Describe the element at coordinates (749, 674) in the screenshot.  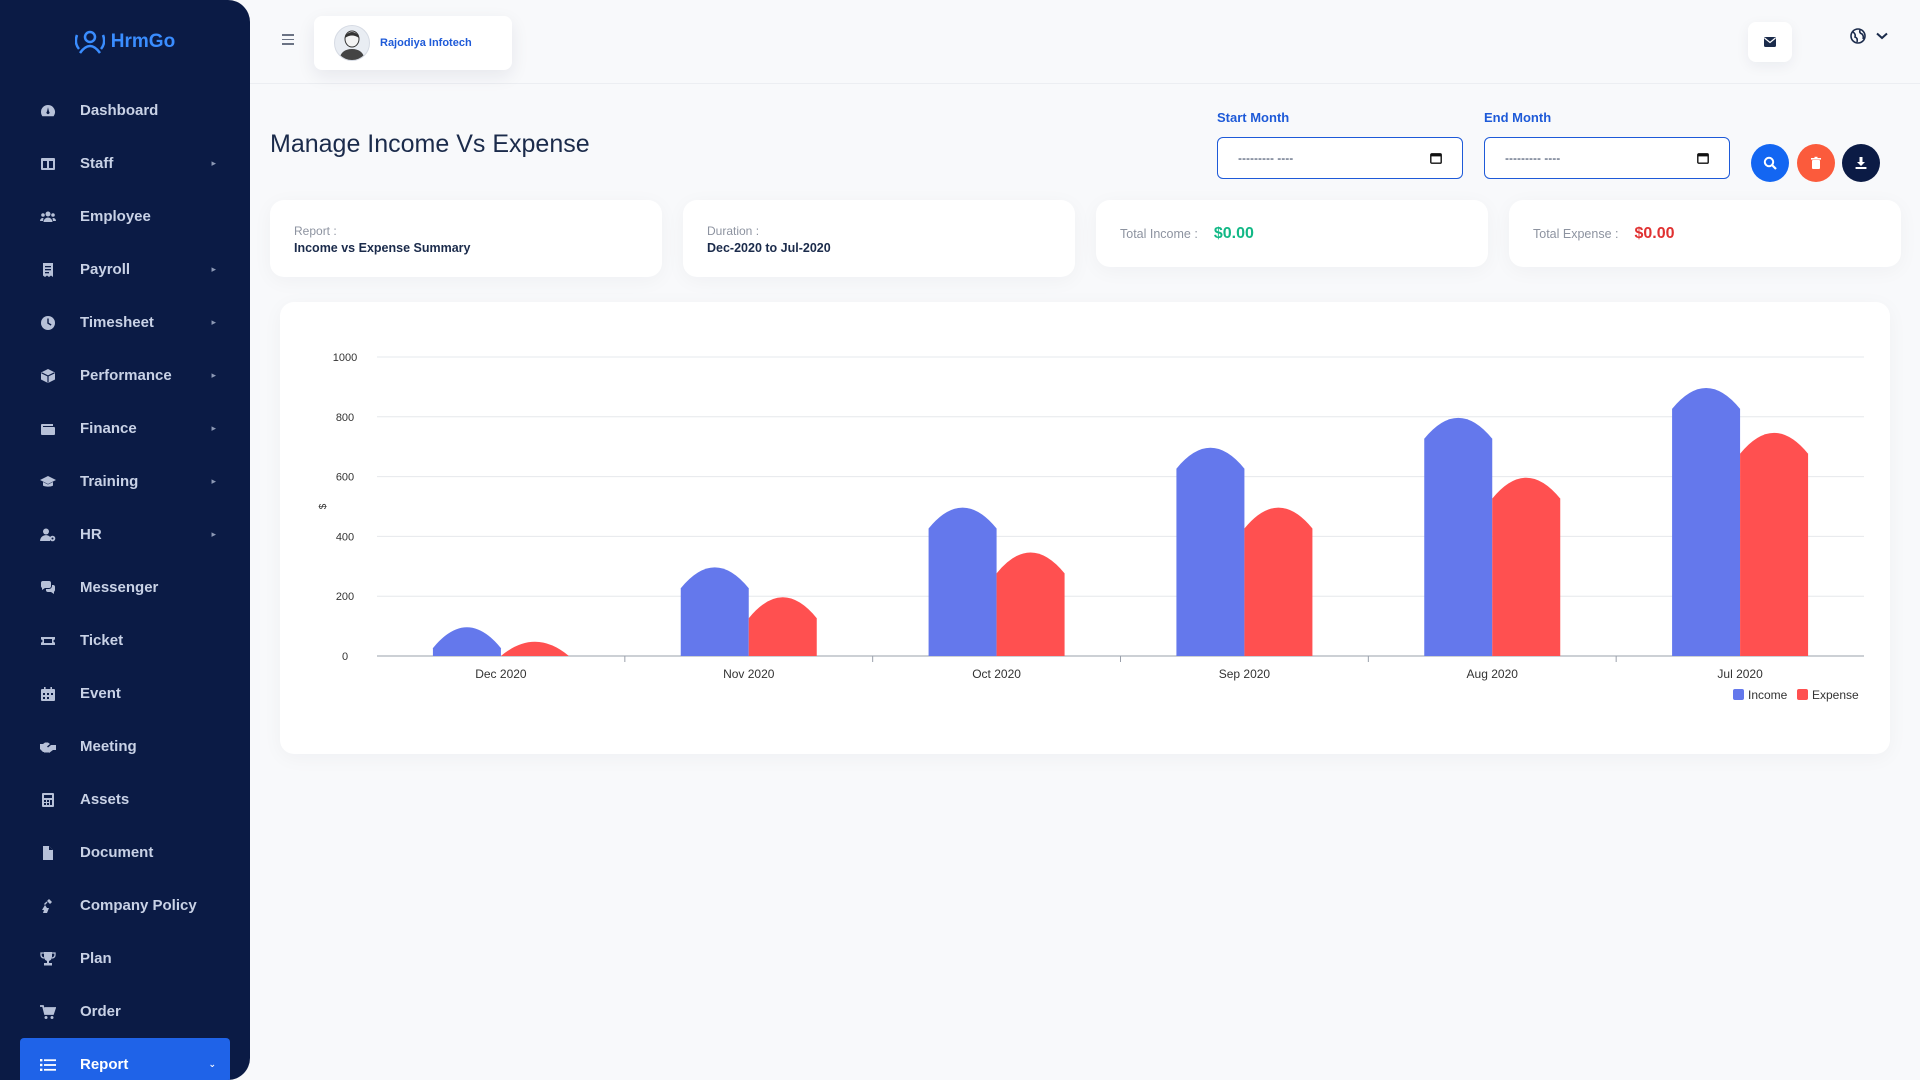
I see `x-tick-label: Nov 2020` at that location.